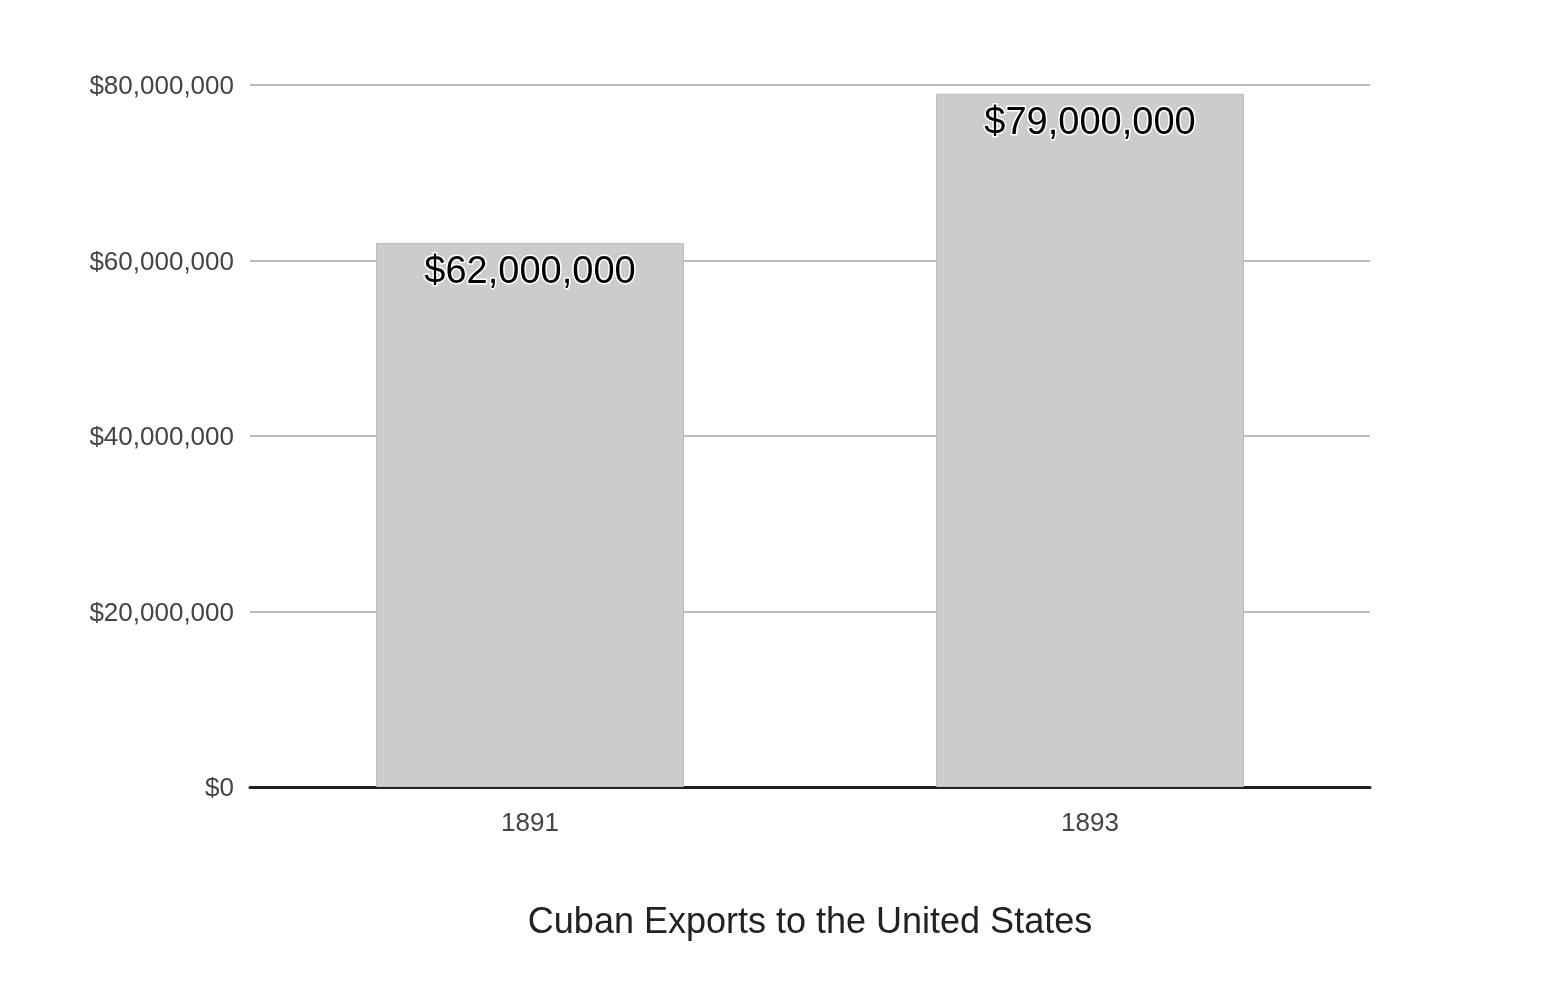 The image size is (1561, 988). What do you see at coordinates (530, 822) in the screenshot?
I see `x-tick-label: 1891` at bounding box center [530, 822].